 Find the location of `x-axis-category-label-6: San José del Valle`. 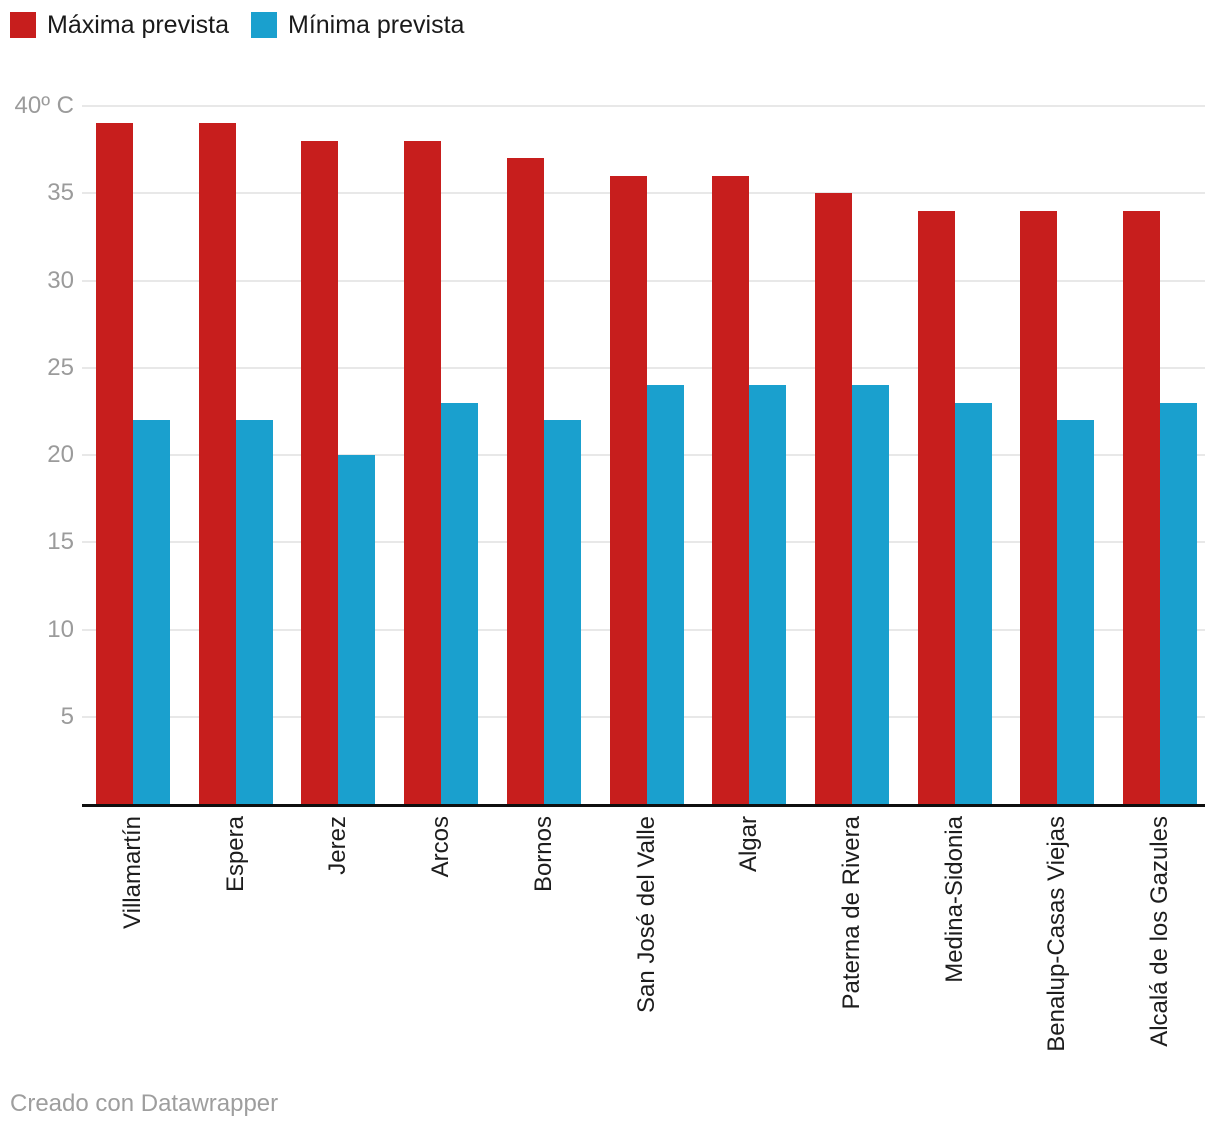

x-axis-category-label-6: San José del Valle is located at coordinates (646, 915).